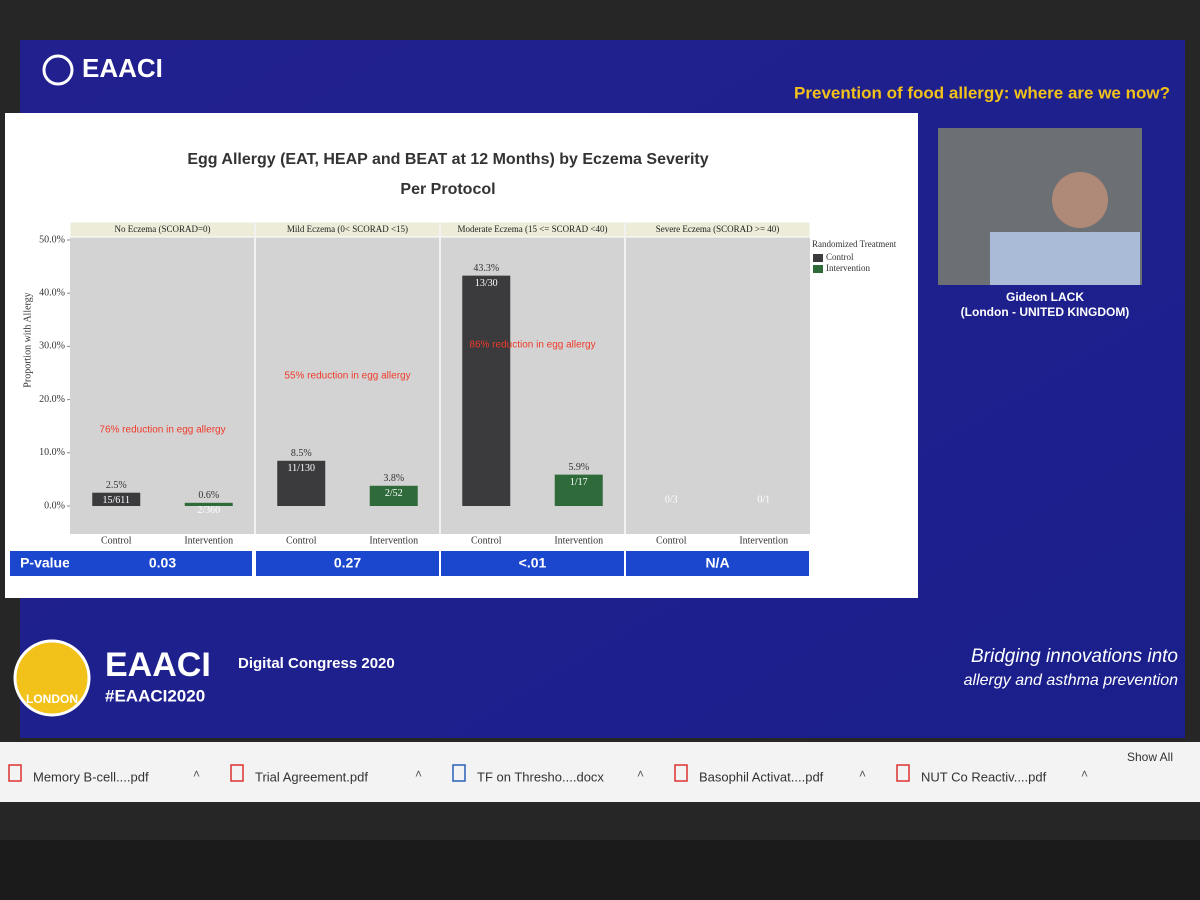 Image resolution: width=1200 pixels, height=900 pixels. Describe the element at coordinates (540, 776) in the screenshot. I see `download-item: TF on Thresho....docx` at that location.